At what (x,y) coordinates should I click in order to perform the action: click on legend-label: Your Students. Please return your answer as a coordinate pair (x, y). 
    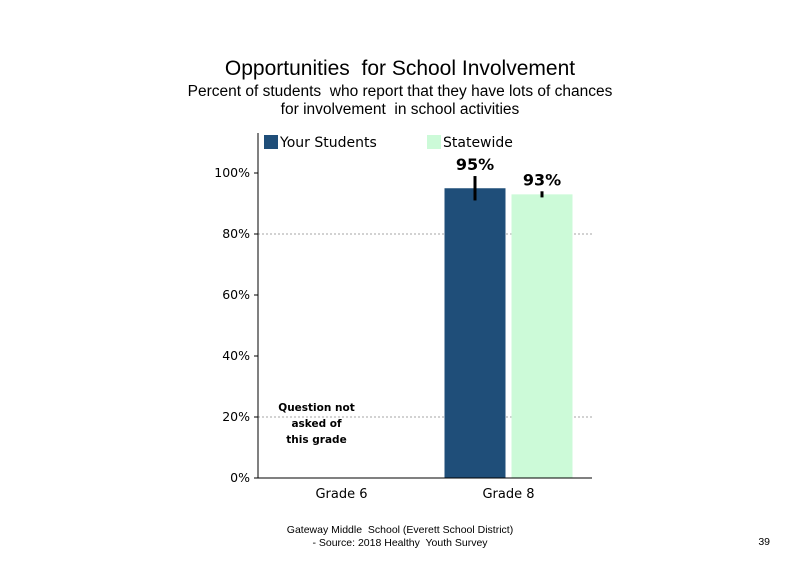
    Looking at the image, I should click on (328, 143).